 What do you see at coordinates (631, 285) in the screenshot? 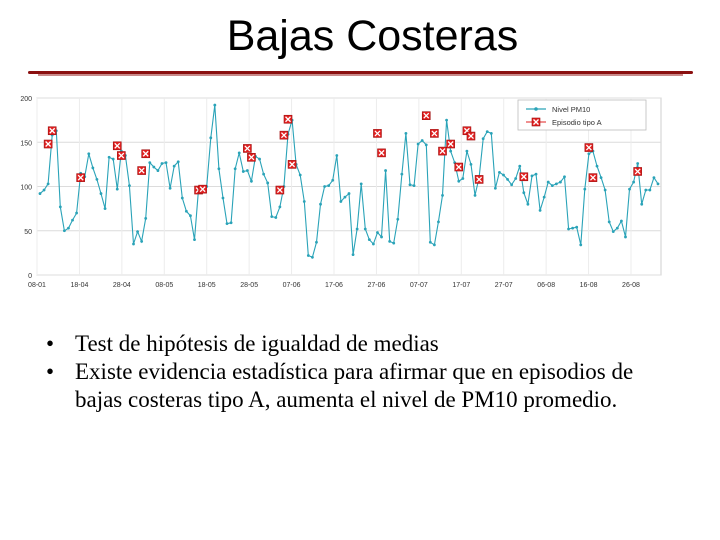
I see `x-tick-label: 26-08` at bounding box center [631, 285].